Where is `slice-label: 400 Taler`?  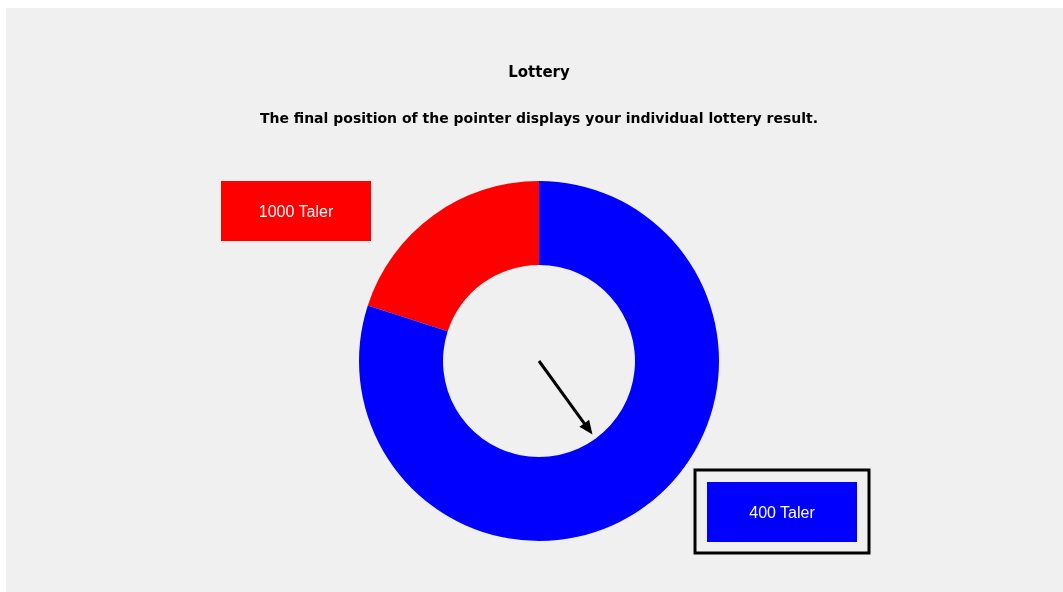 slice-label: 400 Taler is located at coordinates (782, 512).